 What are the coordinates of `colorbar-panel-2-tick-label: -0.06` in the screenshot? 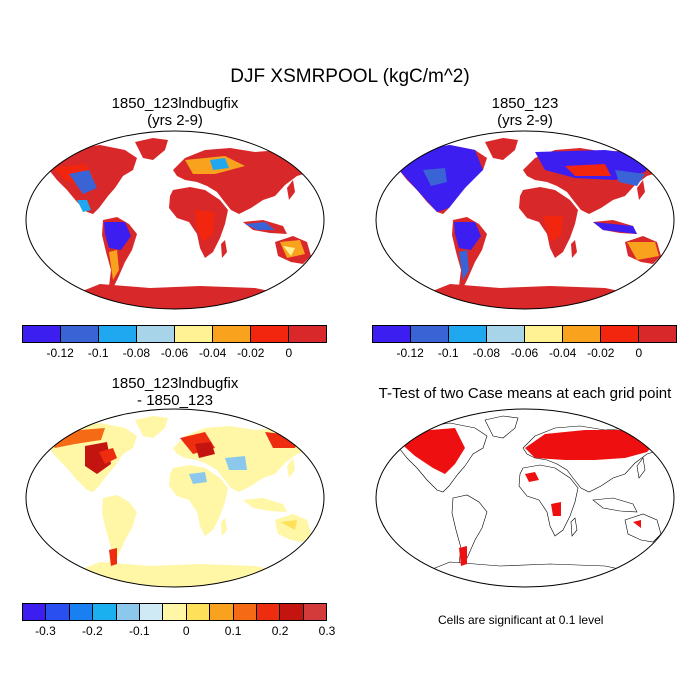 It's located at (524, 353).